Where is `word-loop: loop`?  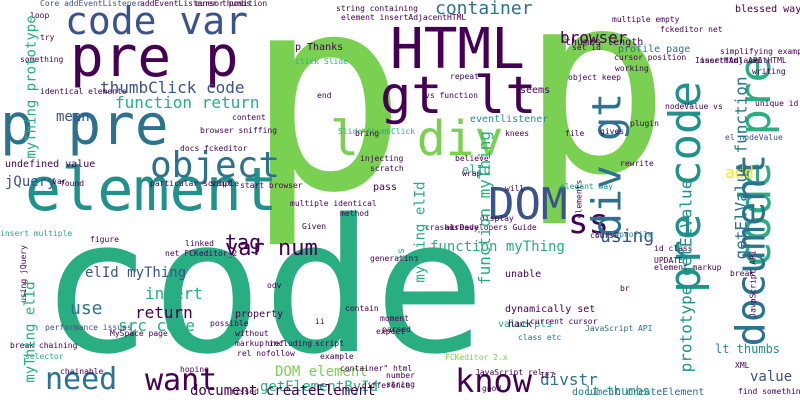
word-loop: loop is located at coordinates (40, 15).